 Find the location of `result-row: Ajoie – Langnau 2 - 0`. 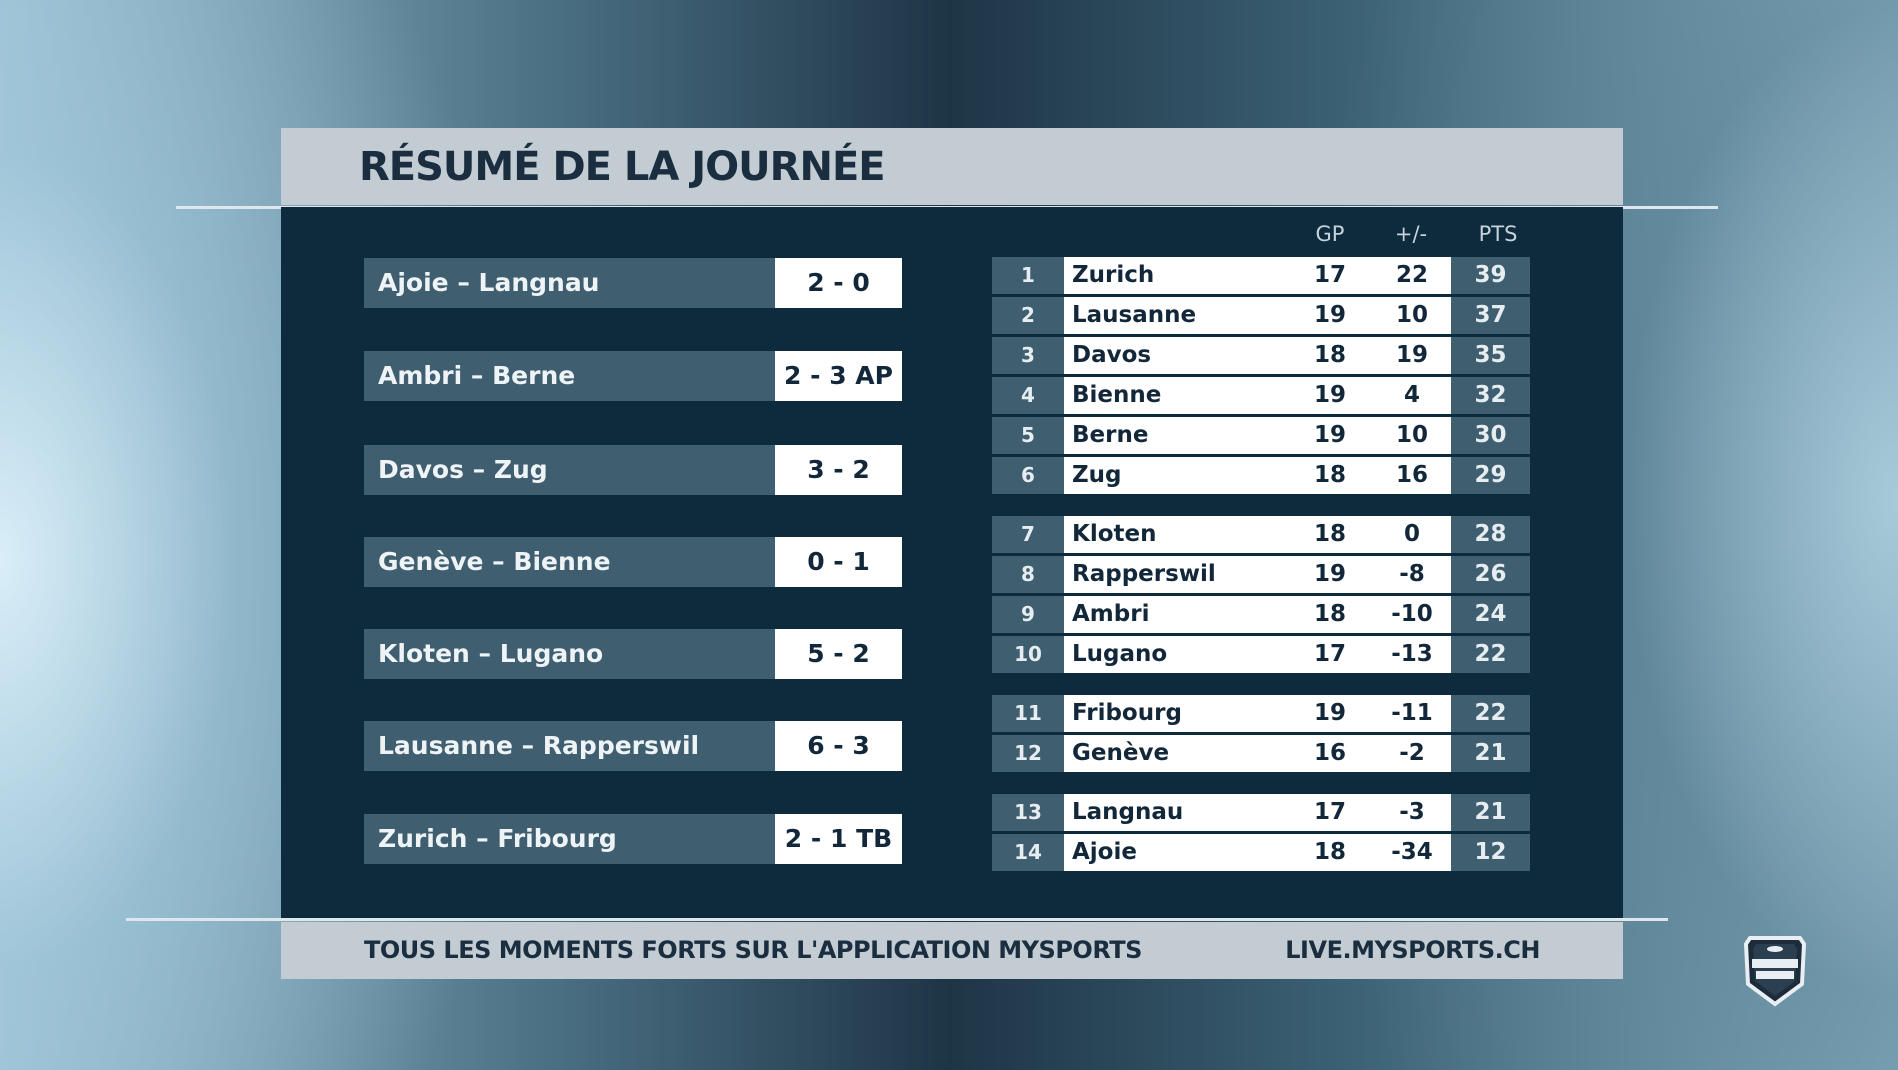

result-row: Ajoie – Langnau 2 - 0 is located at coordinates (633, 283).